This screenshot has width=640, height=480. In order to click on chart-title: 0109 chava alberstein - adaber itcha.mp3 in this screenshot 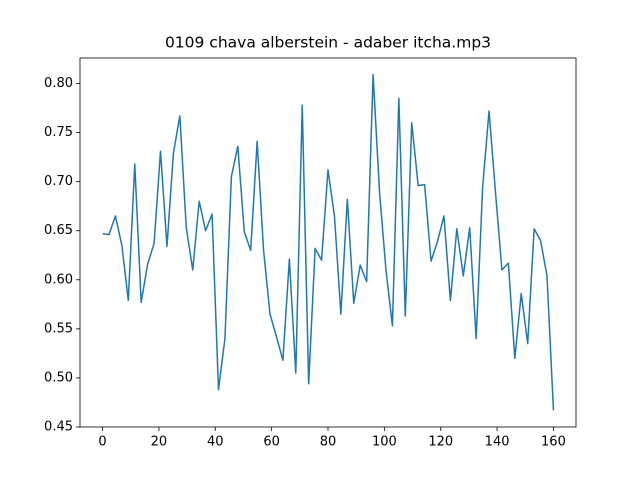, I will do `click(328, 43)`.